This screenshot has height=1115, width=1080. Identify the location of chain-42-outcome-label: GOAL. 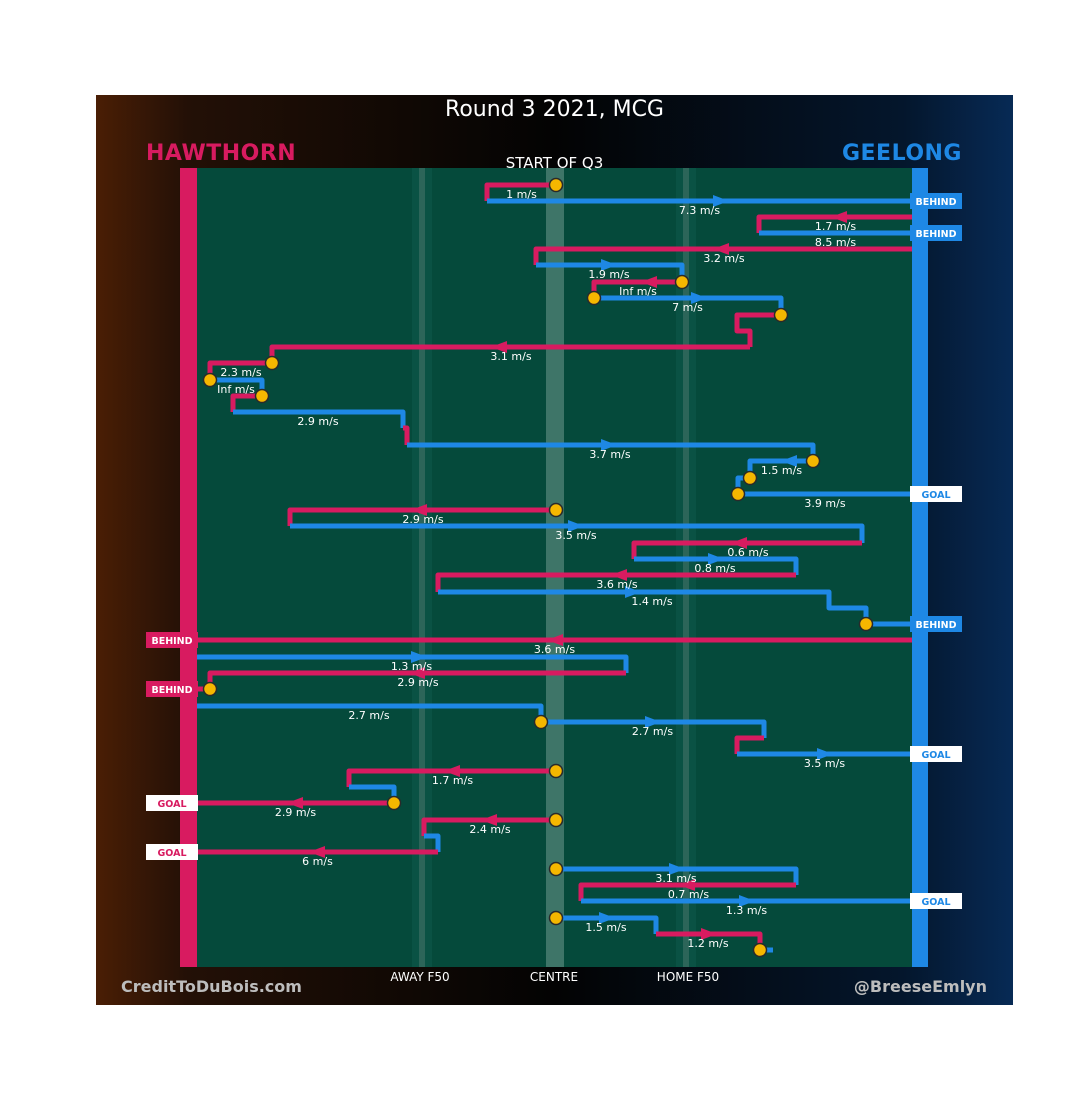
(935, 902).